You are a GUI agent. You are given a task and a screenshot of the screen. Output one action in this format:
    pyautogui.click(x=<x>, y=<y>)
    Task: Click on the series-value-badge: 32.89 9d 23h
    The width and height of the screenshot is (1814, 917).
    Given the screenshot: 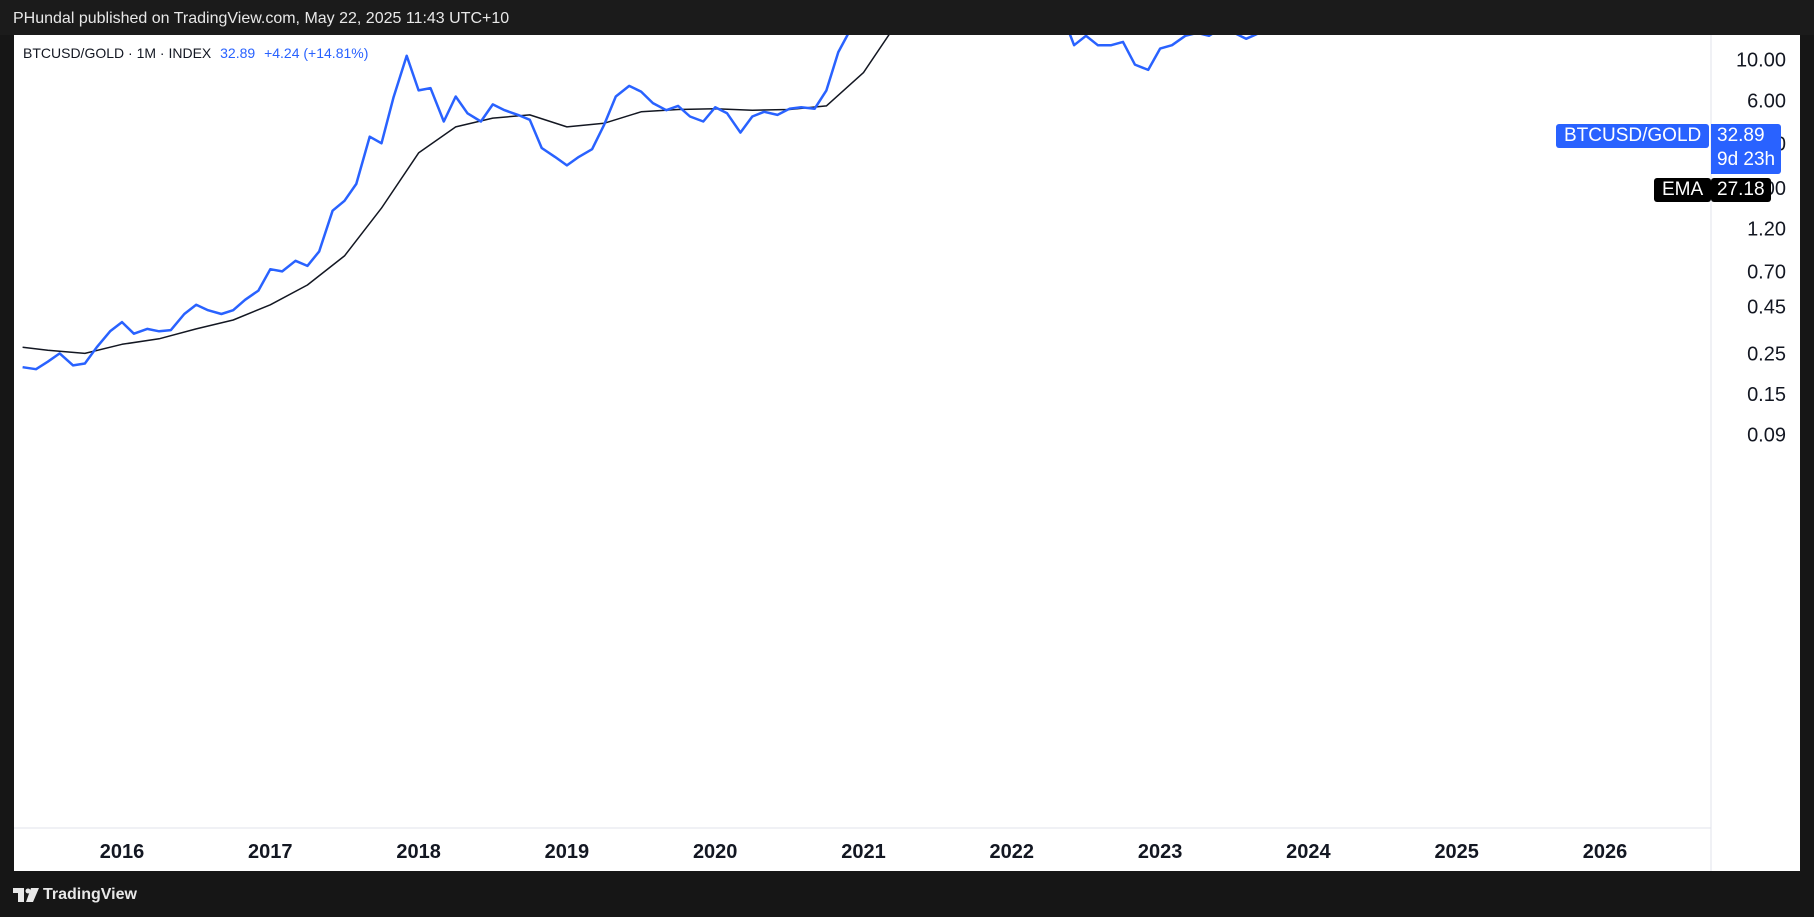 What is the action you would take?
    pyautogui.click(x=1746, y=149)
    